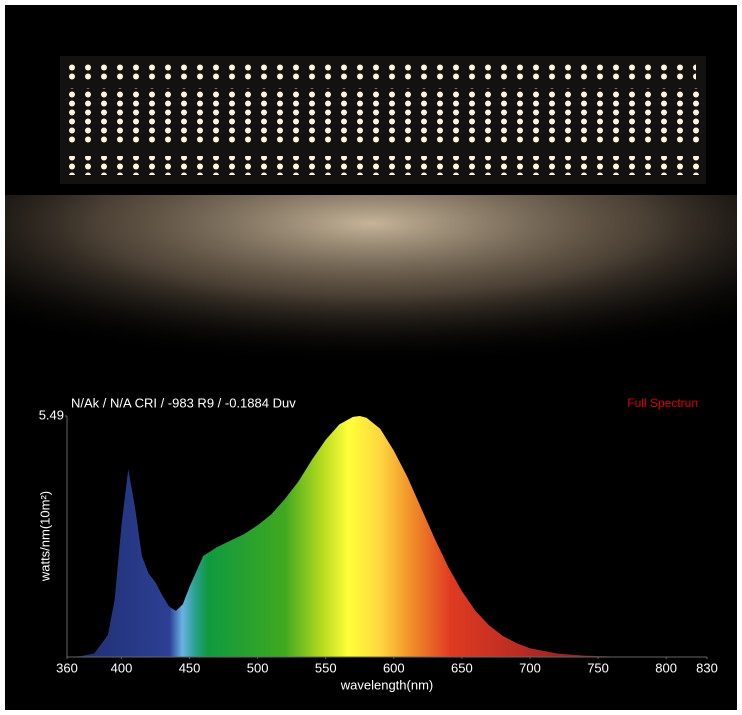 This screenshot has height=715, width=742. I want to click on x-tick-label: 800, so click(666, 667).